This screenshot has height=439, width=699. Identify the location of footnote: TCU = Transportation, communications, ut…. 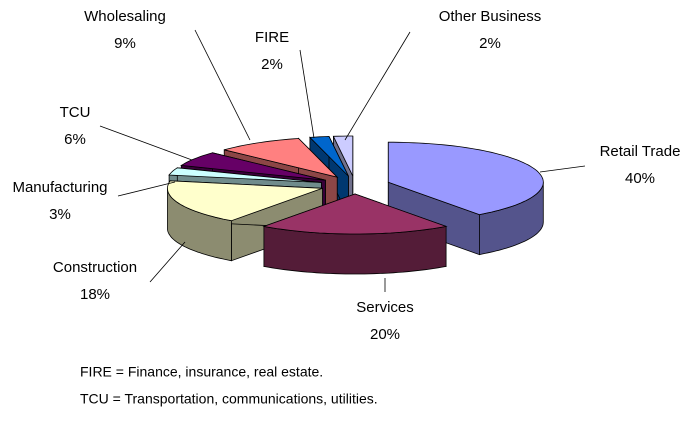
(229, 399).